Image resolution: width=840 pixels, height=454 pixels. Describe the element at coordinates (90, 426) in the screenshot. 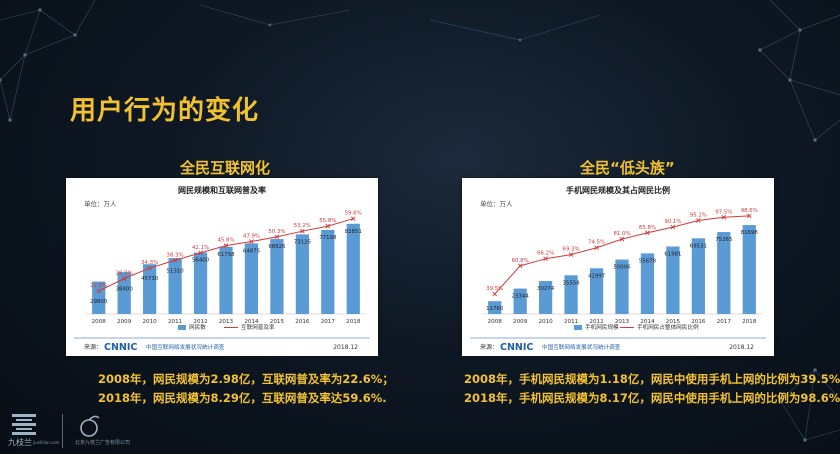

I see `company-logo-icon` at that location.